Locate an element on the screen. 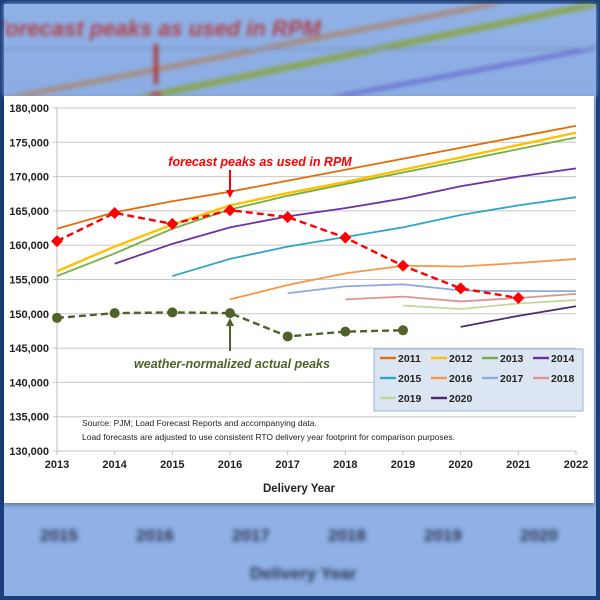 Image resolution: width=600 pixels, height=600 pixels. legend-item-2011: 2011 is located at coordinates (400, 359).